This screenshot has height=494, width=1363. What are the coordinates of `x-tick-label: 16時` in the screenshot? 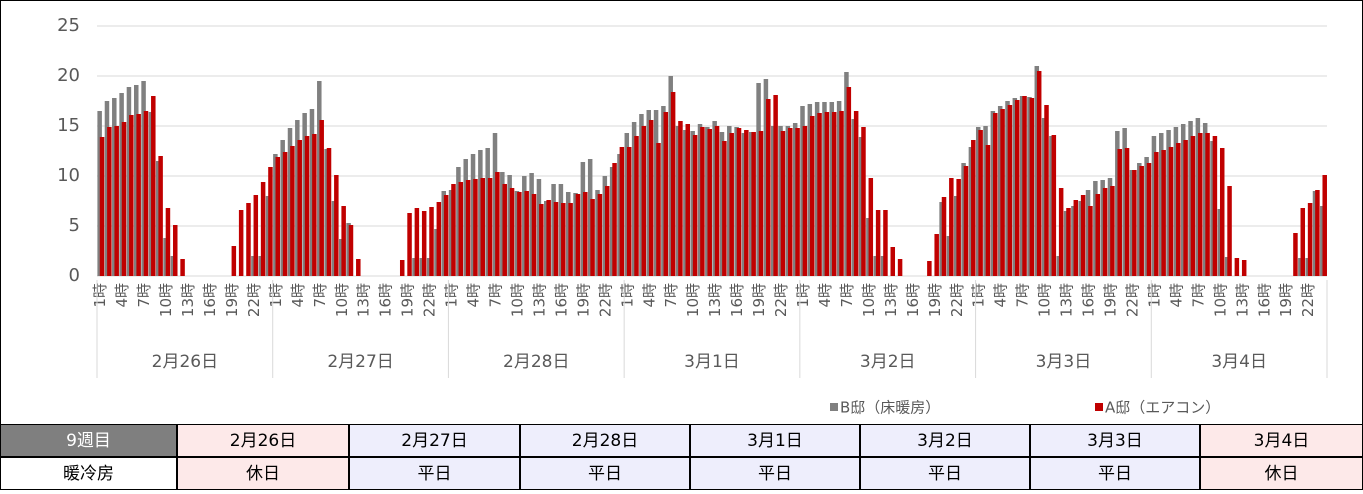 It's located at (386, 300).